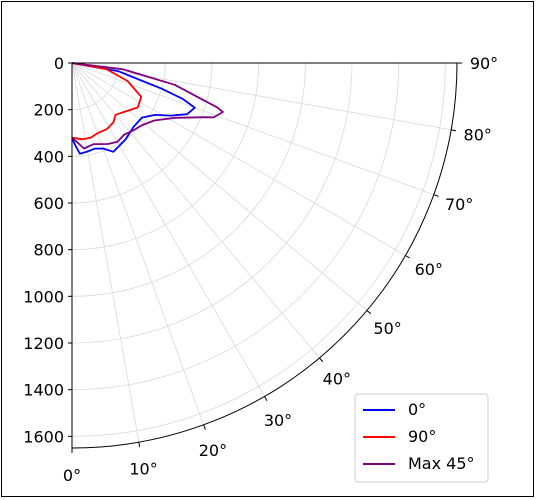 Image resolution: width=537 pixels, height=500 pixels. Describe the element at coordinates (43, 343) in the screenshot. I see `radial-tick-label: 1200` at that location.